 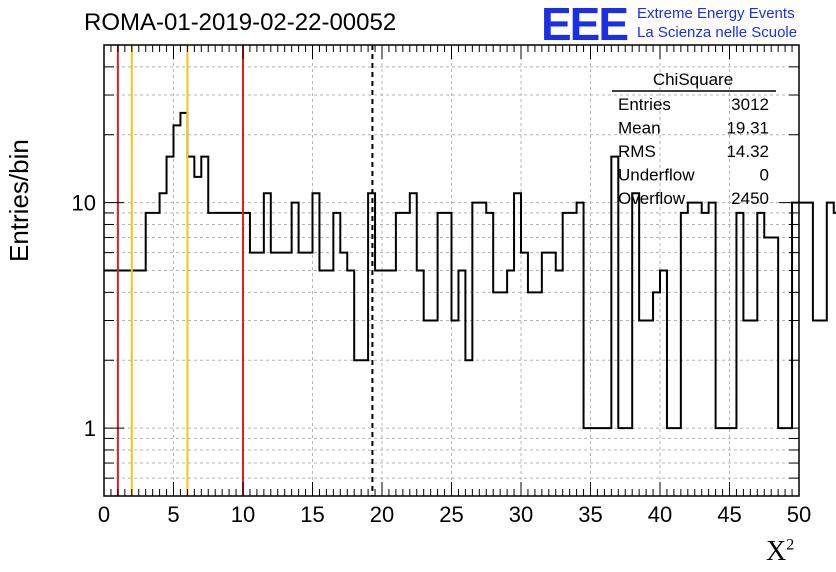 I want to click on x-tick-label: 10, so click(x=243, y=514).